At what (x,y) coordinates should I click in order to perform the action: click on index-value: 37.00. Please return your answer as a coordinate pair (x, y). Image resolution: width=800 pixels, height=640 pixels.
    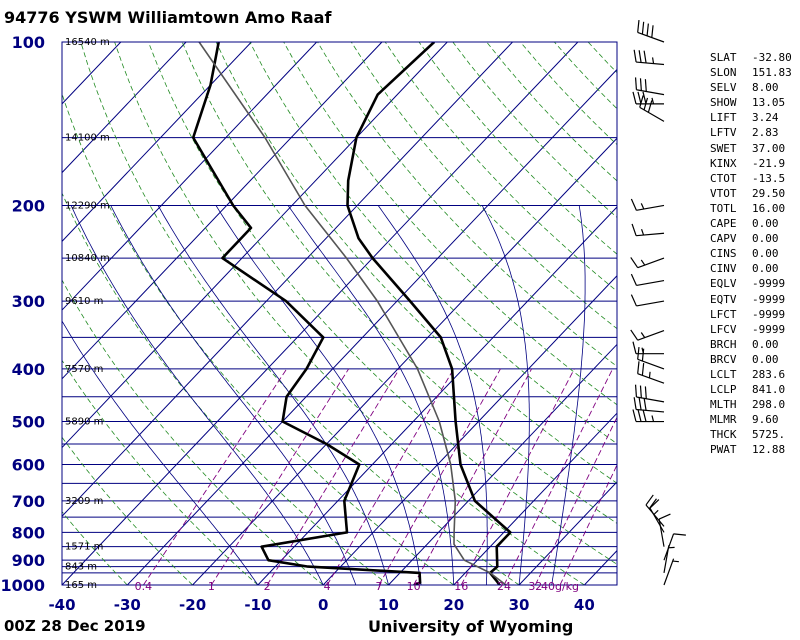
    Looking at the image, I should click on (769, 148).